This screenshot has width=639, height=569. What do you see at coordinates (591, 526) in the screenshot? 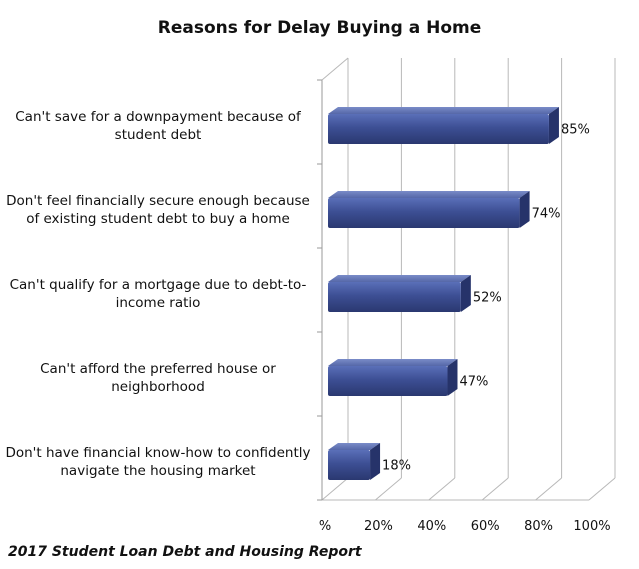
I see `x-tick-label: 100%` at bounding box center [591, 526].